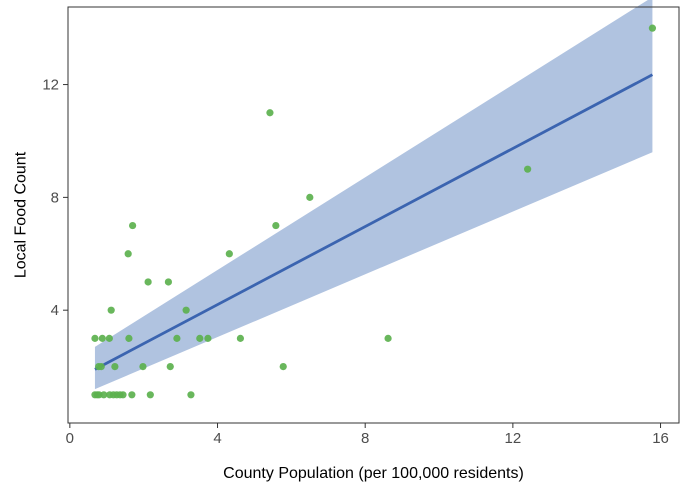 Image resolution: width=685 pixels, height=488 pixels. Describe the element at coordinates (50, 85) in the screenshot. I see `y-tick-label: 12` at that location.